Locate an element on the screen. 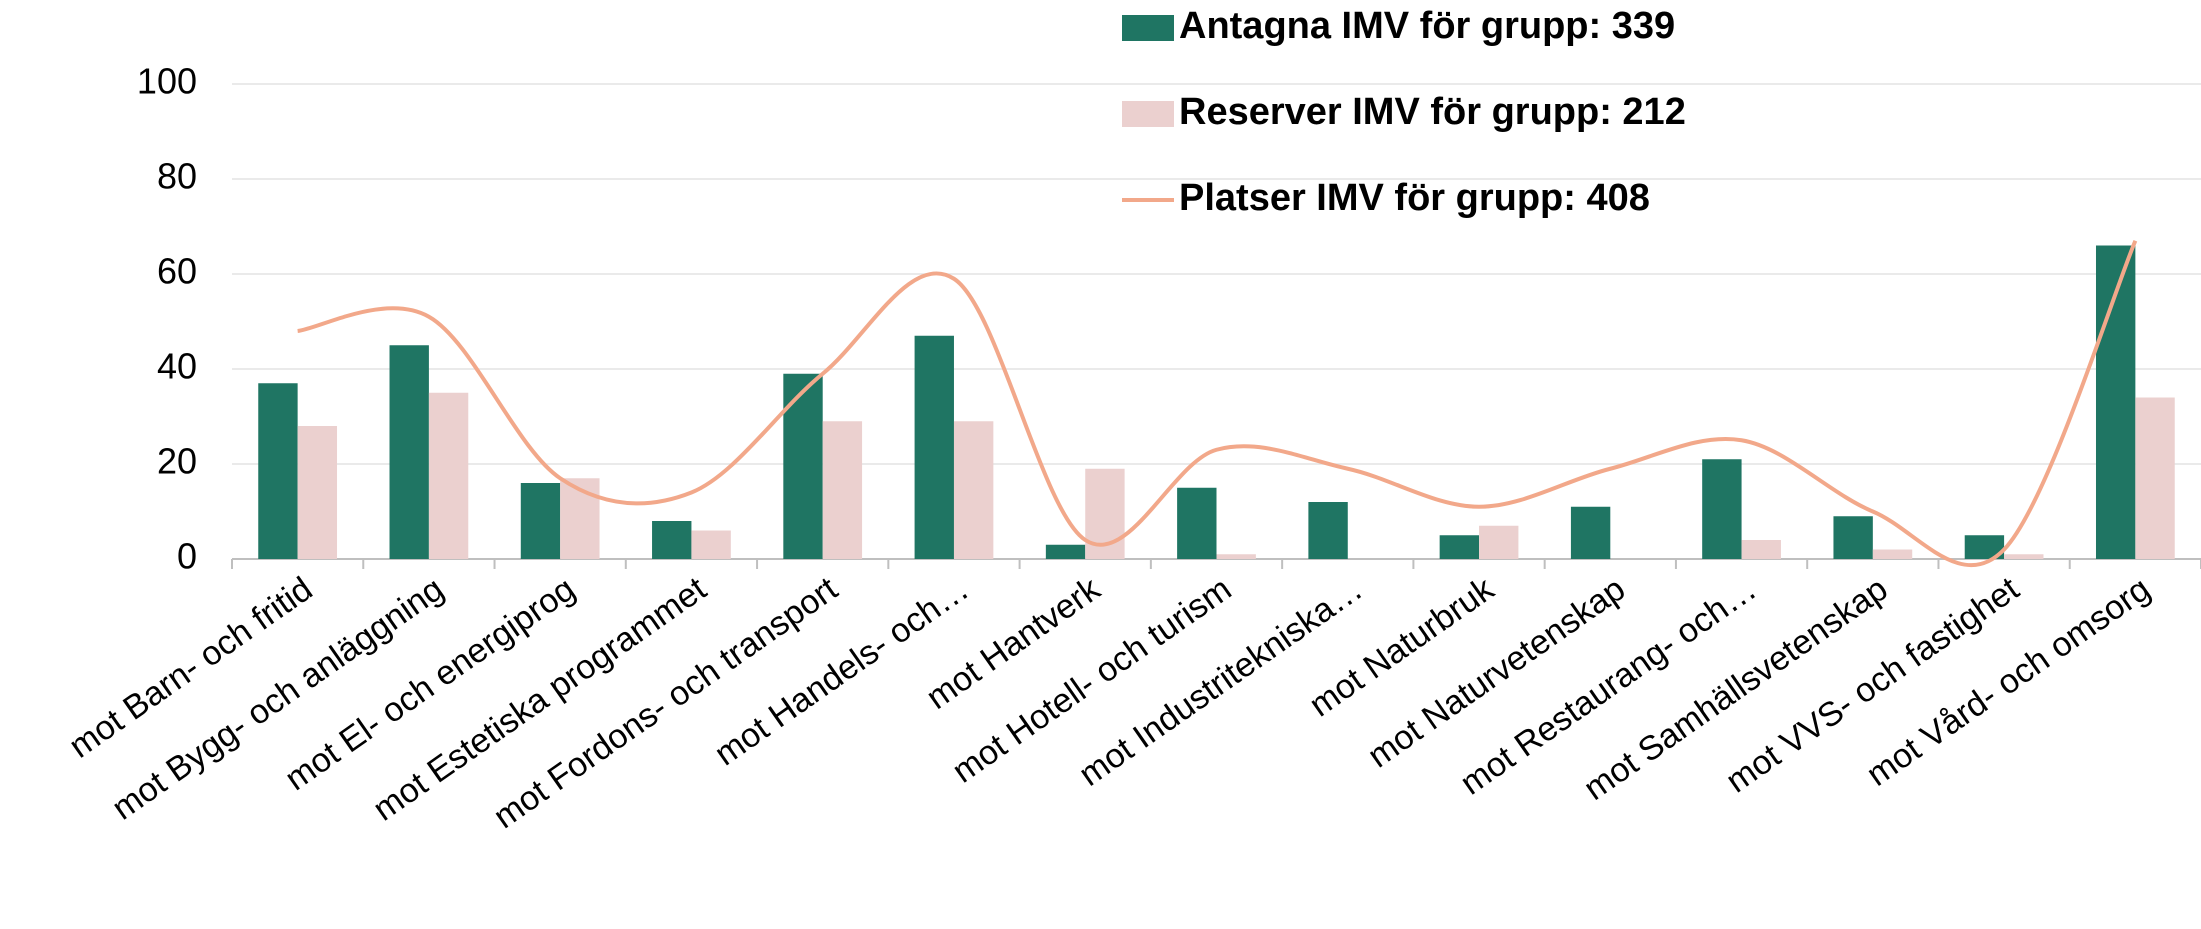  y-tick-label: 60 is located at coordinates (177, 271).